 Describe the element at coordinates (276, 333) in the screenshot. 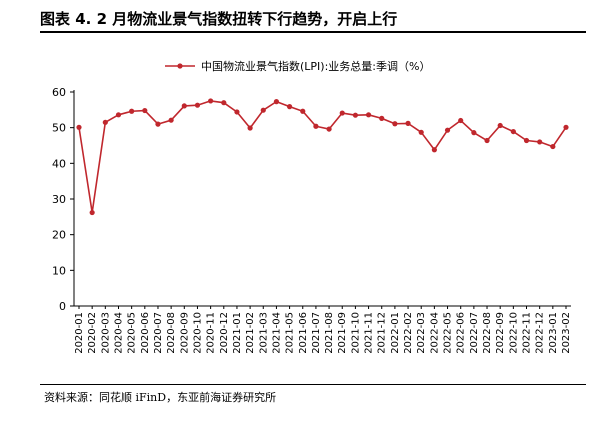

I see `x-tick-label: 2021-04` at that location.